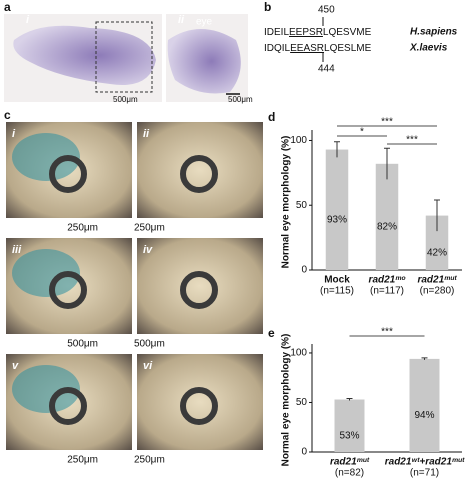 The width and height of the screenshot is (472, 500). Describe the element at coordinates (428, 48) in the screenshot. I see `species: X.laevis` at that location.